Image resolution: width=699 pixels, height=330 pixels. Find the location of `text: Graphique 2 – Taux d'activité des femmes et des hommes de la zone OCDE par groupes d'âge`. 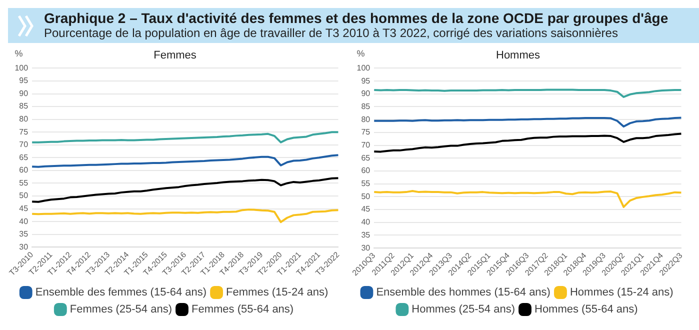

text: Graphique 2 – Taux d'activité des femmes et des hommes de la zone OCDE par groupes d'âge is located at coordinates (357, 18).